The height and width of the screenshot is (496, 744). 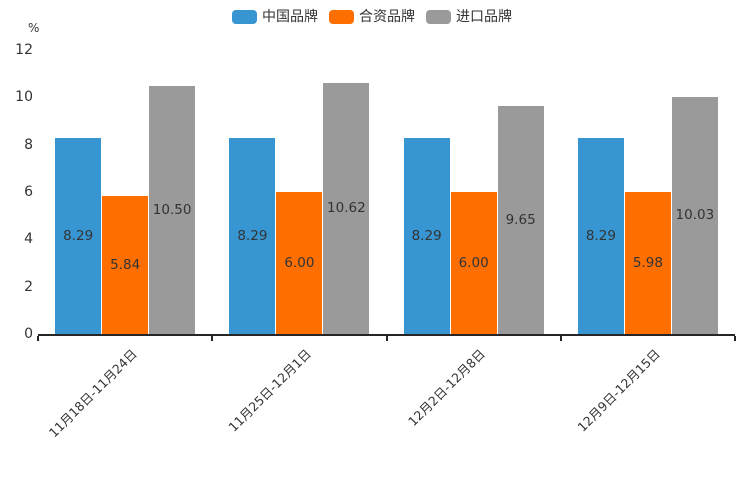 I want to click on y-axis-tick-label: 6, so click(x=28, y=192).